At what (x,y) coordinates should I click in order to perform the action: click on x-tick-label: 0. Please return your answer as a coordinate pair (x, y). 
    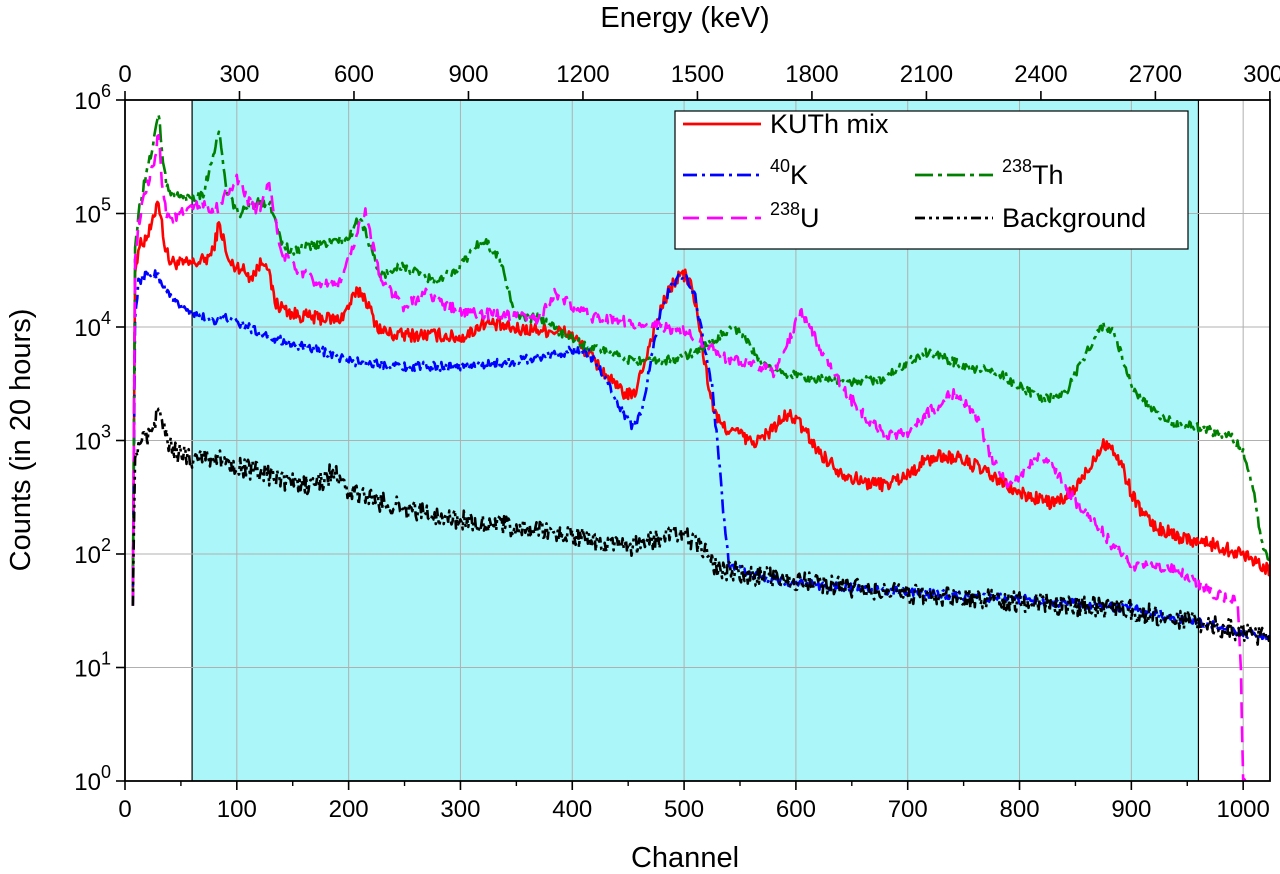
    Looking at the image, I should click on (124, 809).